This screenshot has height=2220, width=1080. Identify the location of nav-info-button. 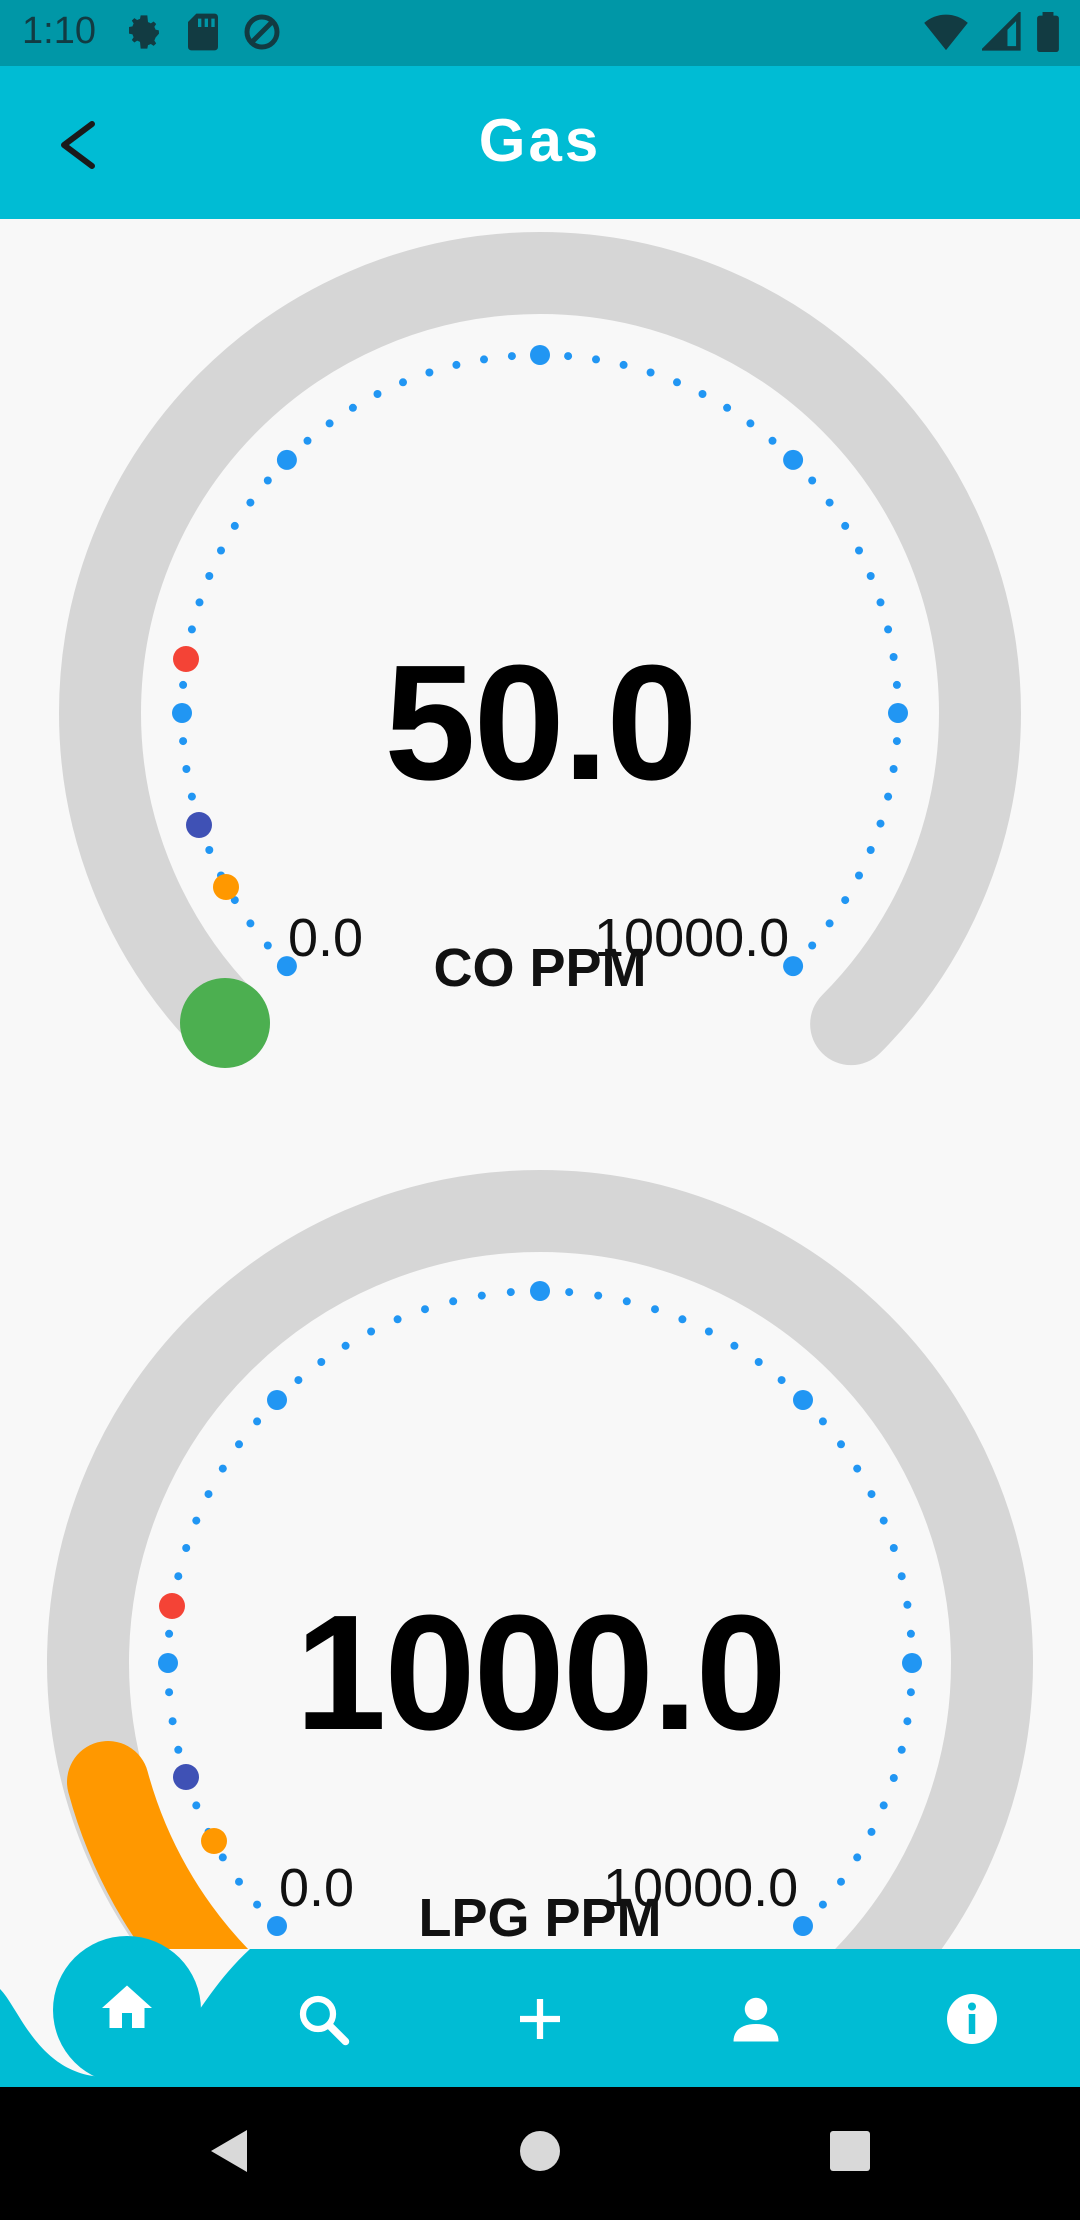
(972, 2021).